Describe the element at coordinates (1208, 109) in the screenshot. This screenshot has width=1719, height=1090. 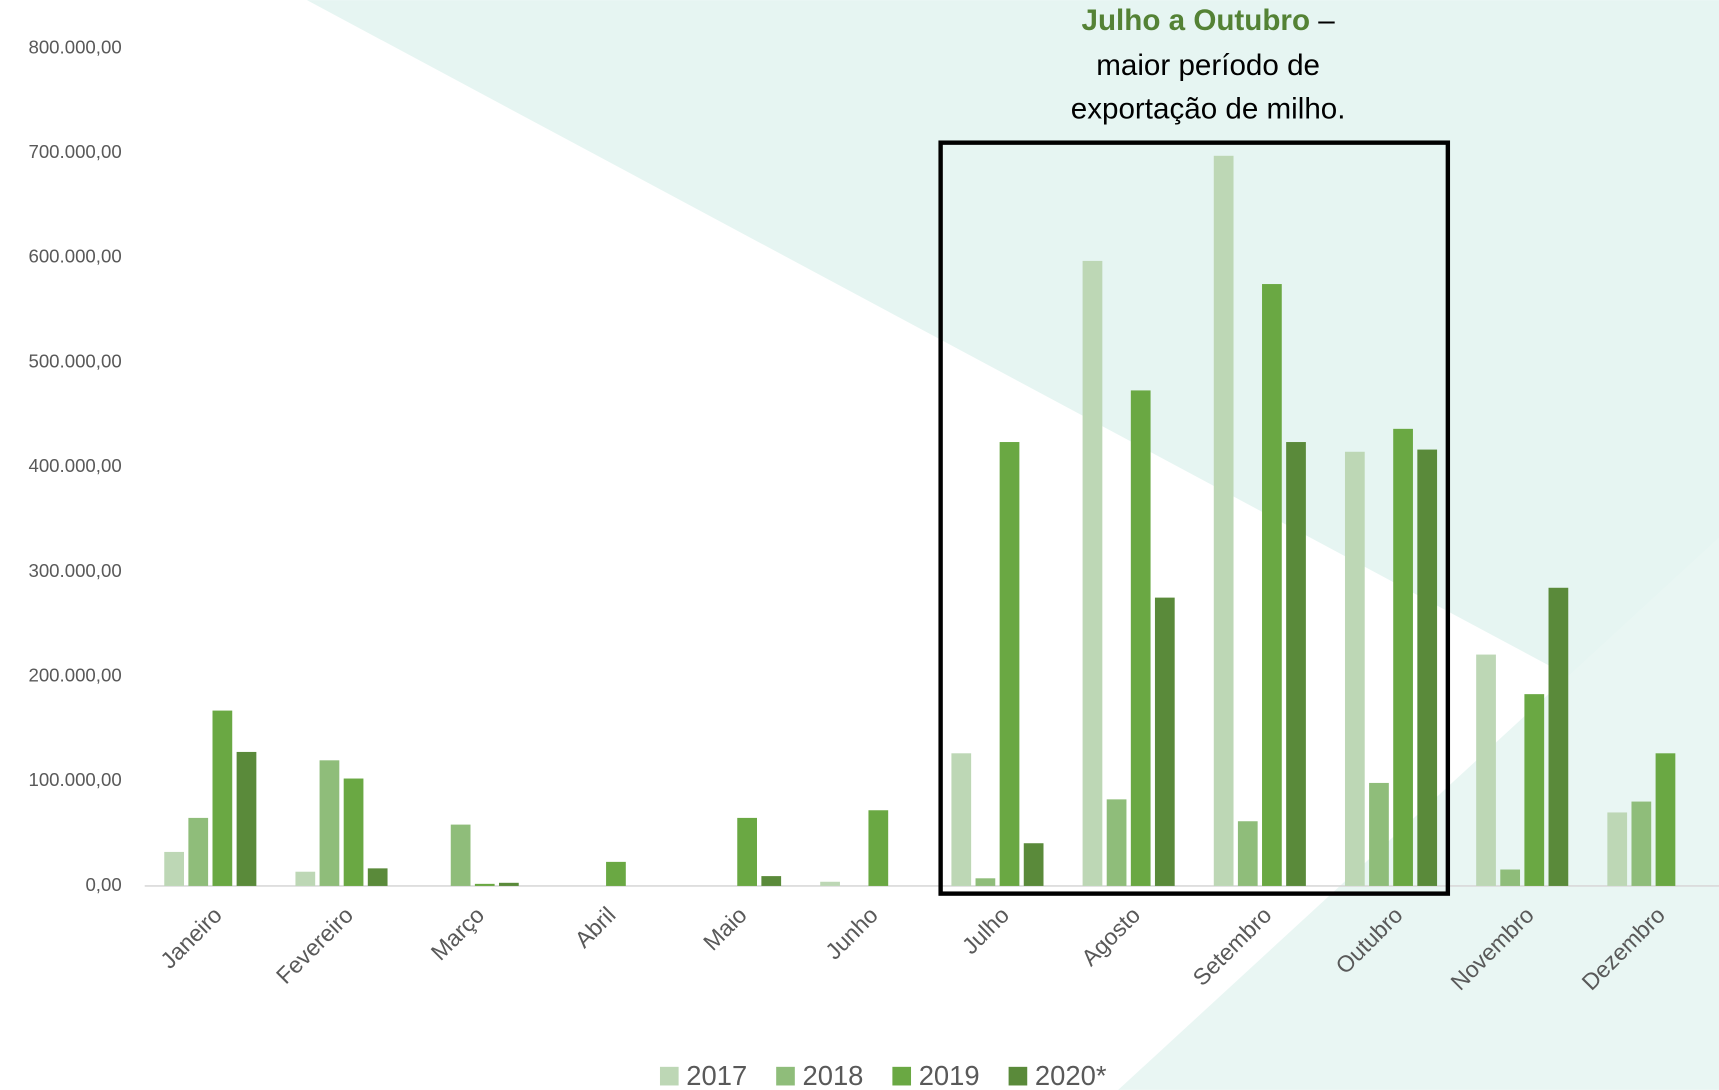
I see `annotation: exportação de milho.` at that location.